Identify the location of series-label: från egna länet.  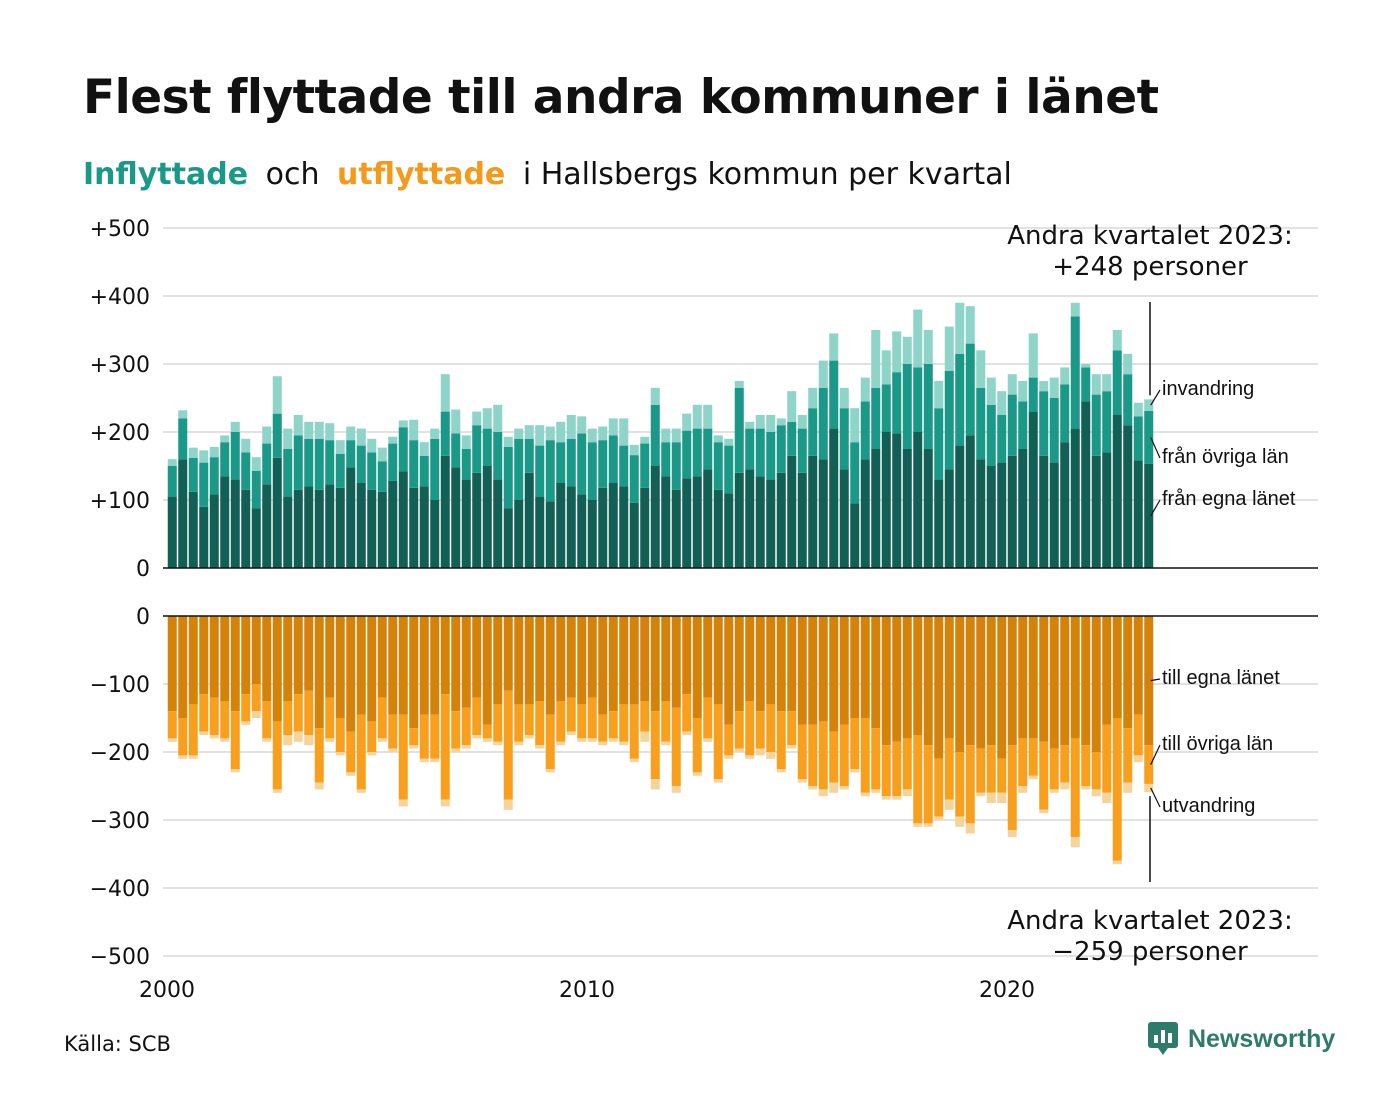
(1229, 499).